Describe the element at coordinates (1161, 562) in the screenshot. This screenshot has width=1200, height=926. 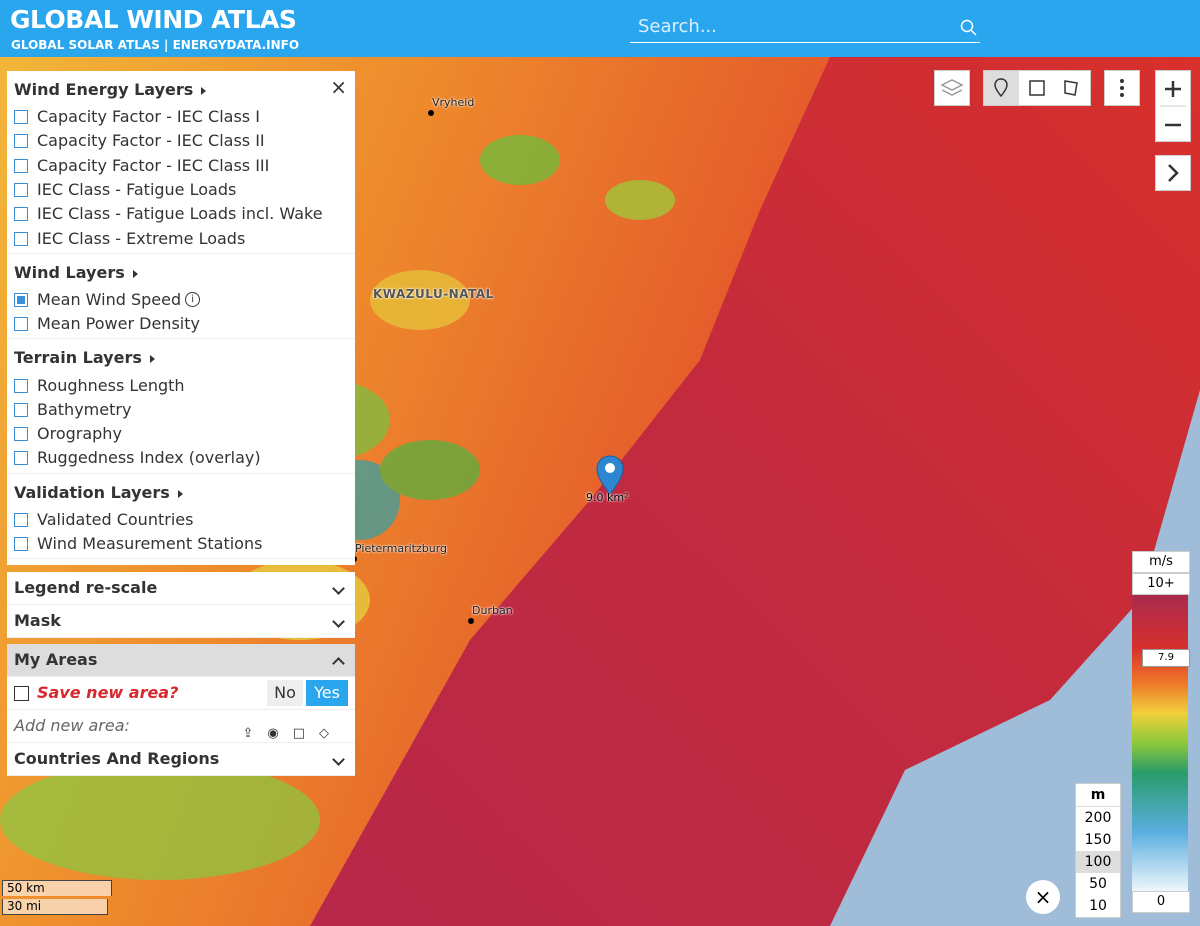
I see `legend-unit: m/s` at that location.